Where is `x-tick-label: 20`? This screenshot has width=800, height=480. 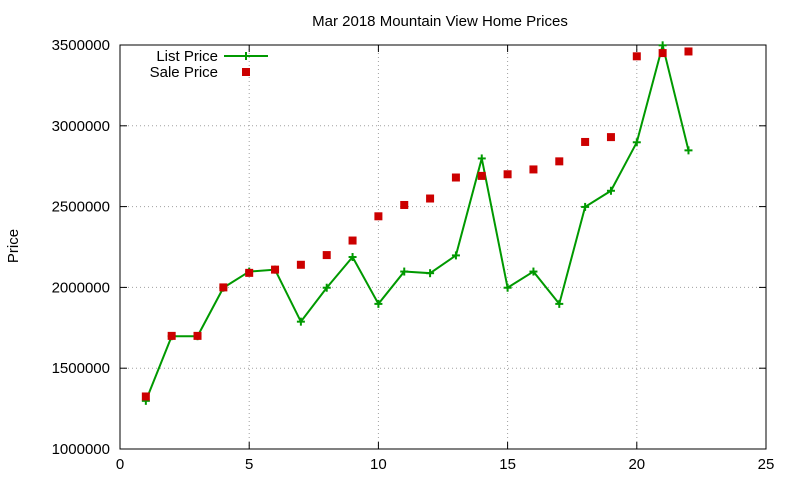 x-tick-label: 20 is located at coordinates (636, 464).